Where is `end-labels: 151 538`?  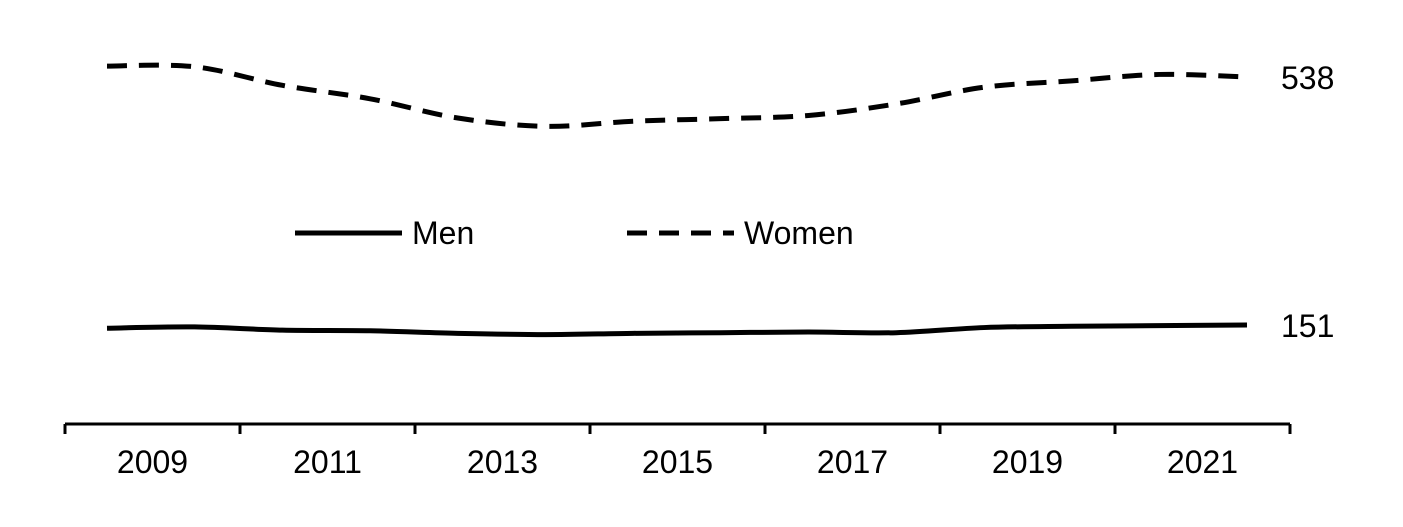 end-labels: 151 538 is located at coordinates (1307, 202).